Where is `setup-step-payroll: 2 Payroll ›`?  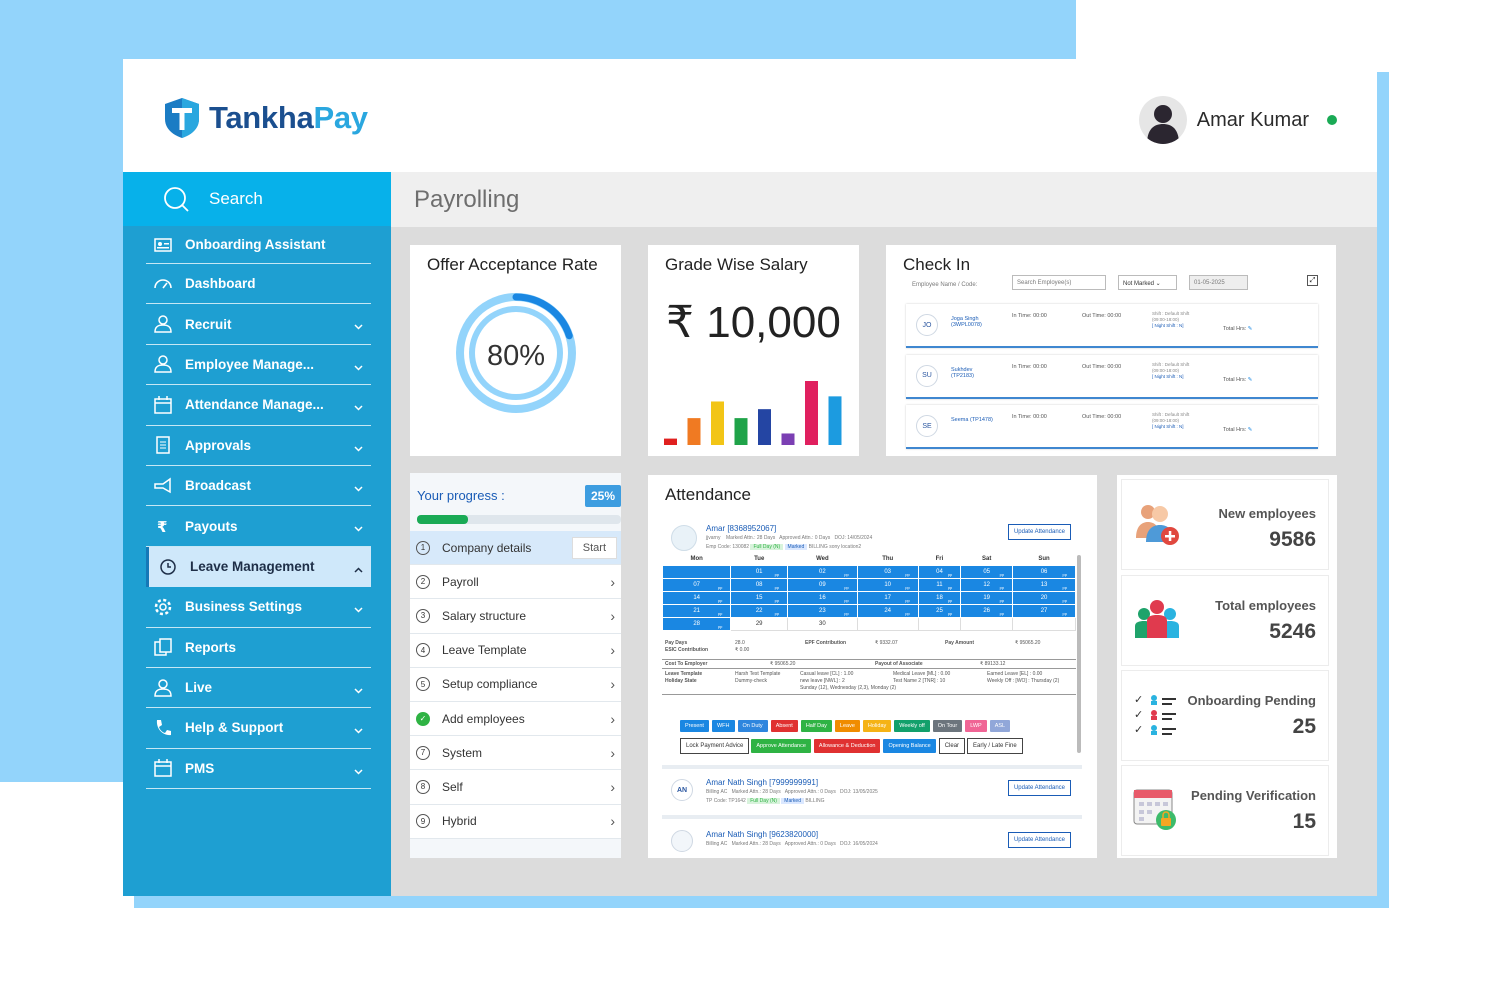
setup-step-payroll: 2 Payroll › is located at coordinates (515, 582).